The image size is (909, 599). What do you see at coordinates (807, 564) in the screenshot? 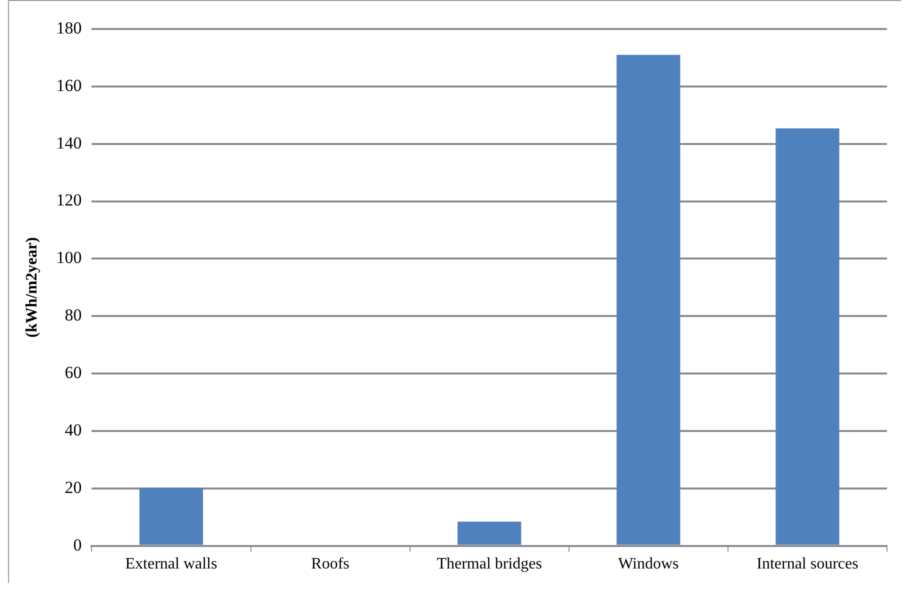
I see `x-tick-label: Internal sources` at bounding box center [807, 564].